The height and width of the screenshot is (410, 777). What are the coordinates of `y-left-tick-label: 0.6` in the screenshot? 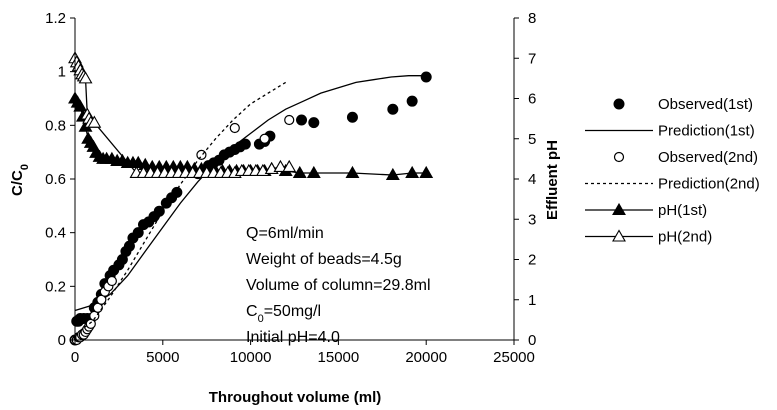 It's located at (55, 179).